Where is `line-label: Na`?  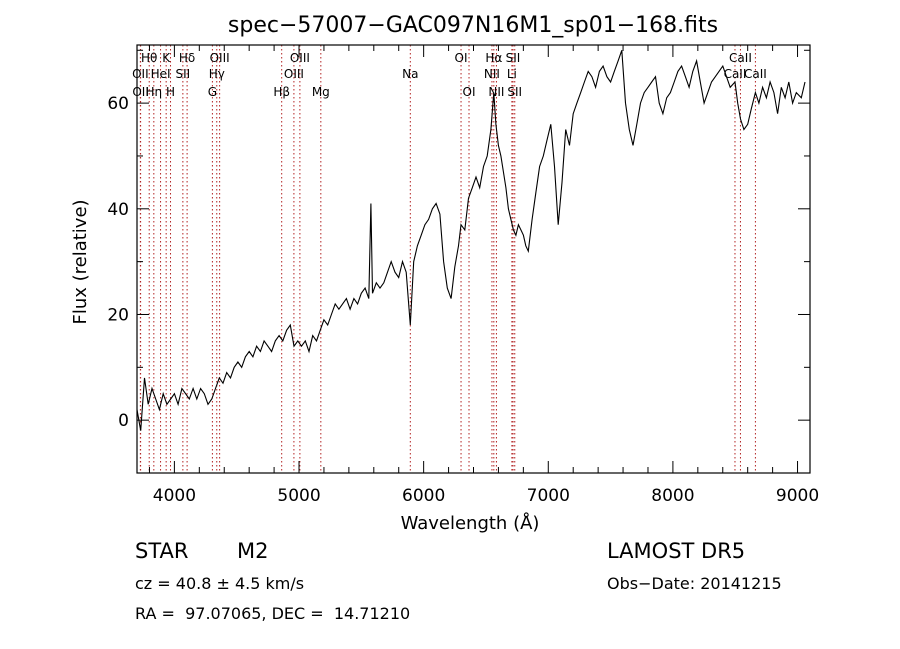 line-label: Na is located at coordinates (410, 74).